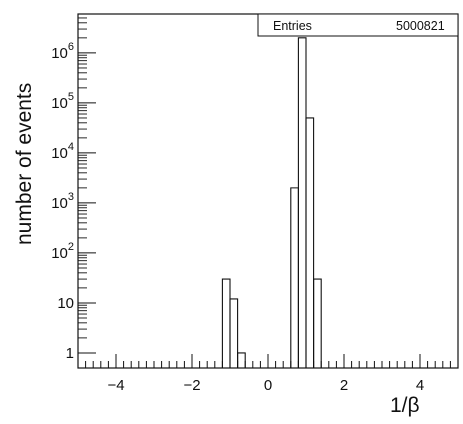  Describe the element at coordinates (62, 101) in the screenshot. I see `y-tick-label: 10⁵` at that location.